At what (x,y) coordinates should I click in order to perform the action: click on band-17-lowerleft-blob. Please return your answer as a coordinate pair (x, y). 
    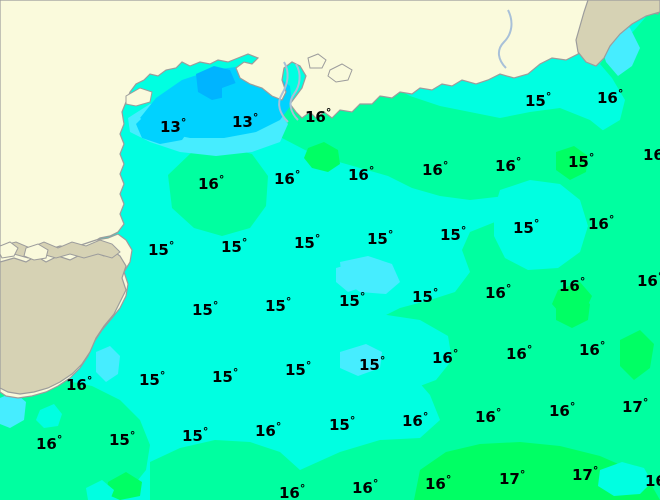
    Looking at the image, I should click on (124, 486).